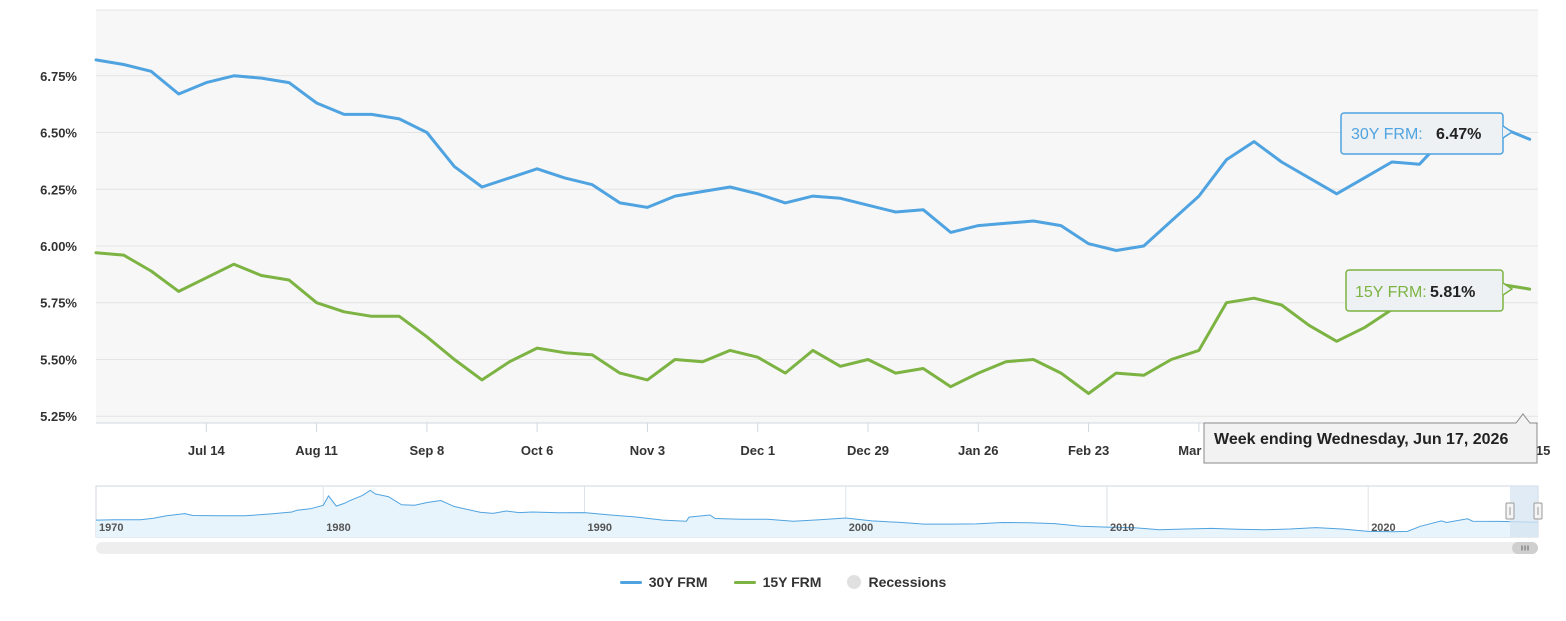  Describe the element at coordinates (338, 528) in the screenshot. I see `navigator-year-label: 1980` at that location.